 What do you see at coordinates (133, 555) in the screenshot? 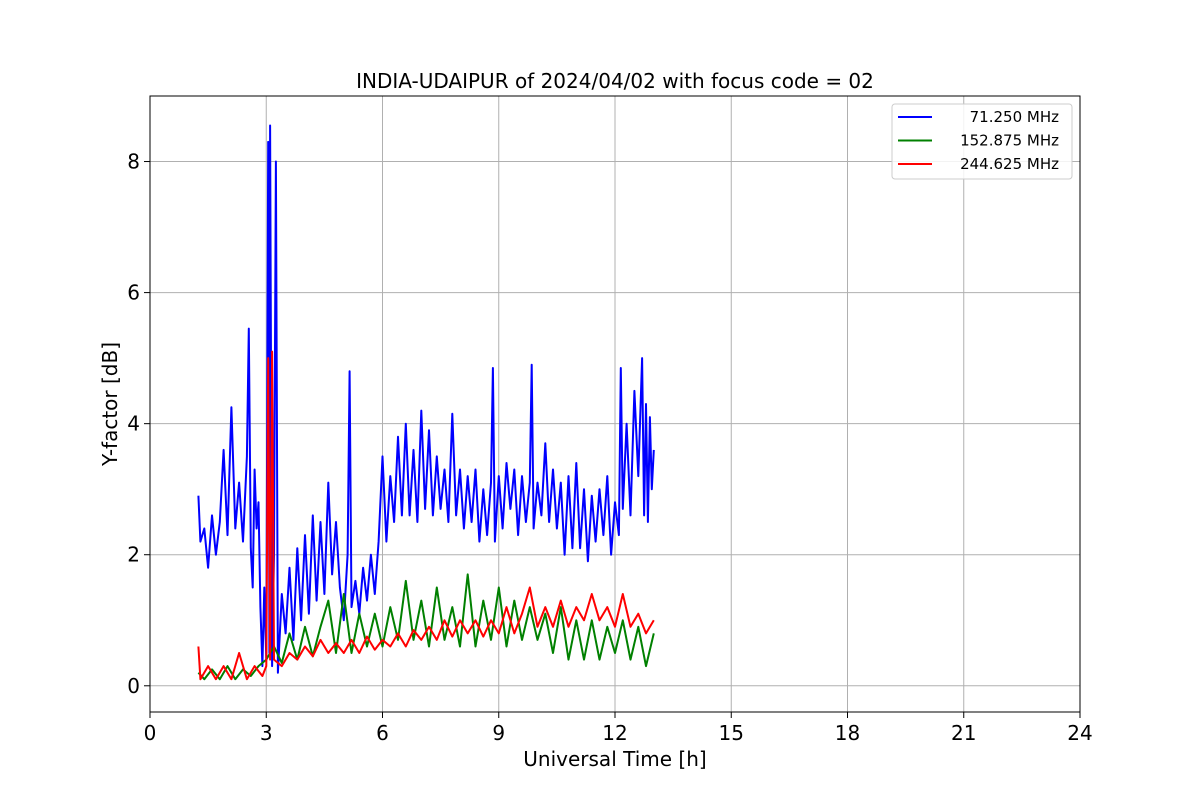
I see `y-tick-label: 2` at bounding box center [133, 555].